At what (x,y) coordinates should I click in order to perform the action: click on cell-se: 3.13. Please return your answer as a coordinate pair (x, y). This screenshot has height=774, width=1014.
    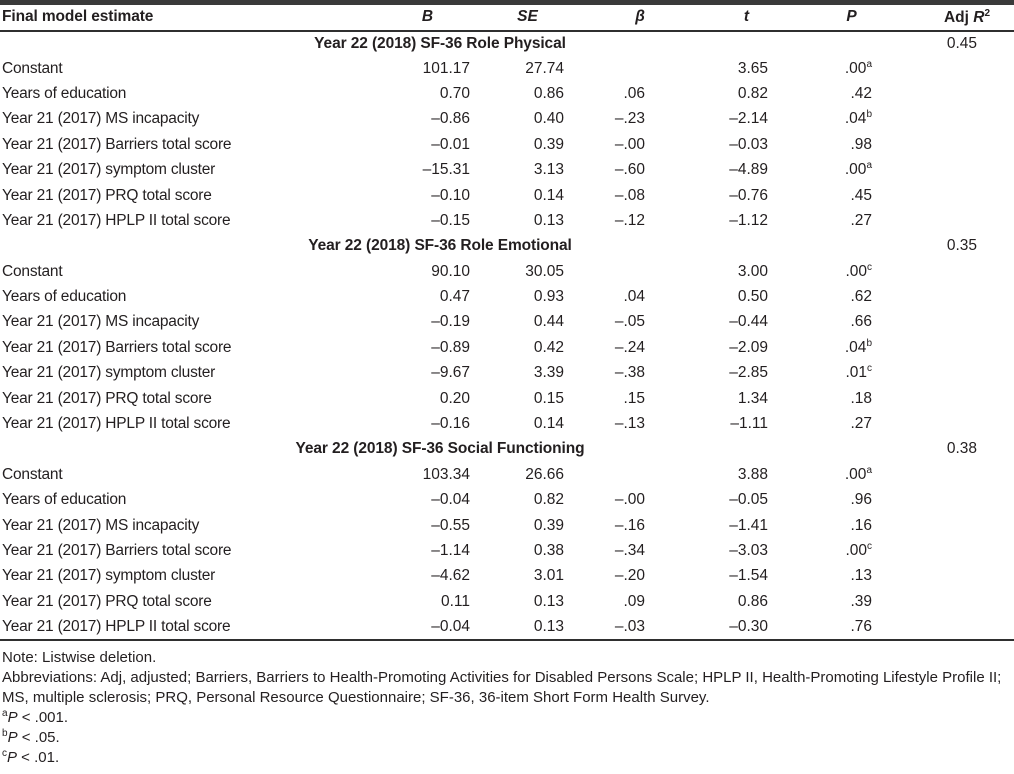
    Looking at the image, I should click on (548, 170).